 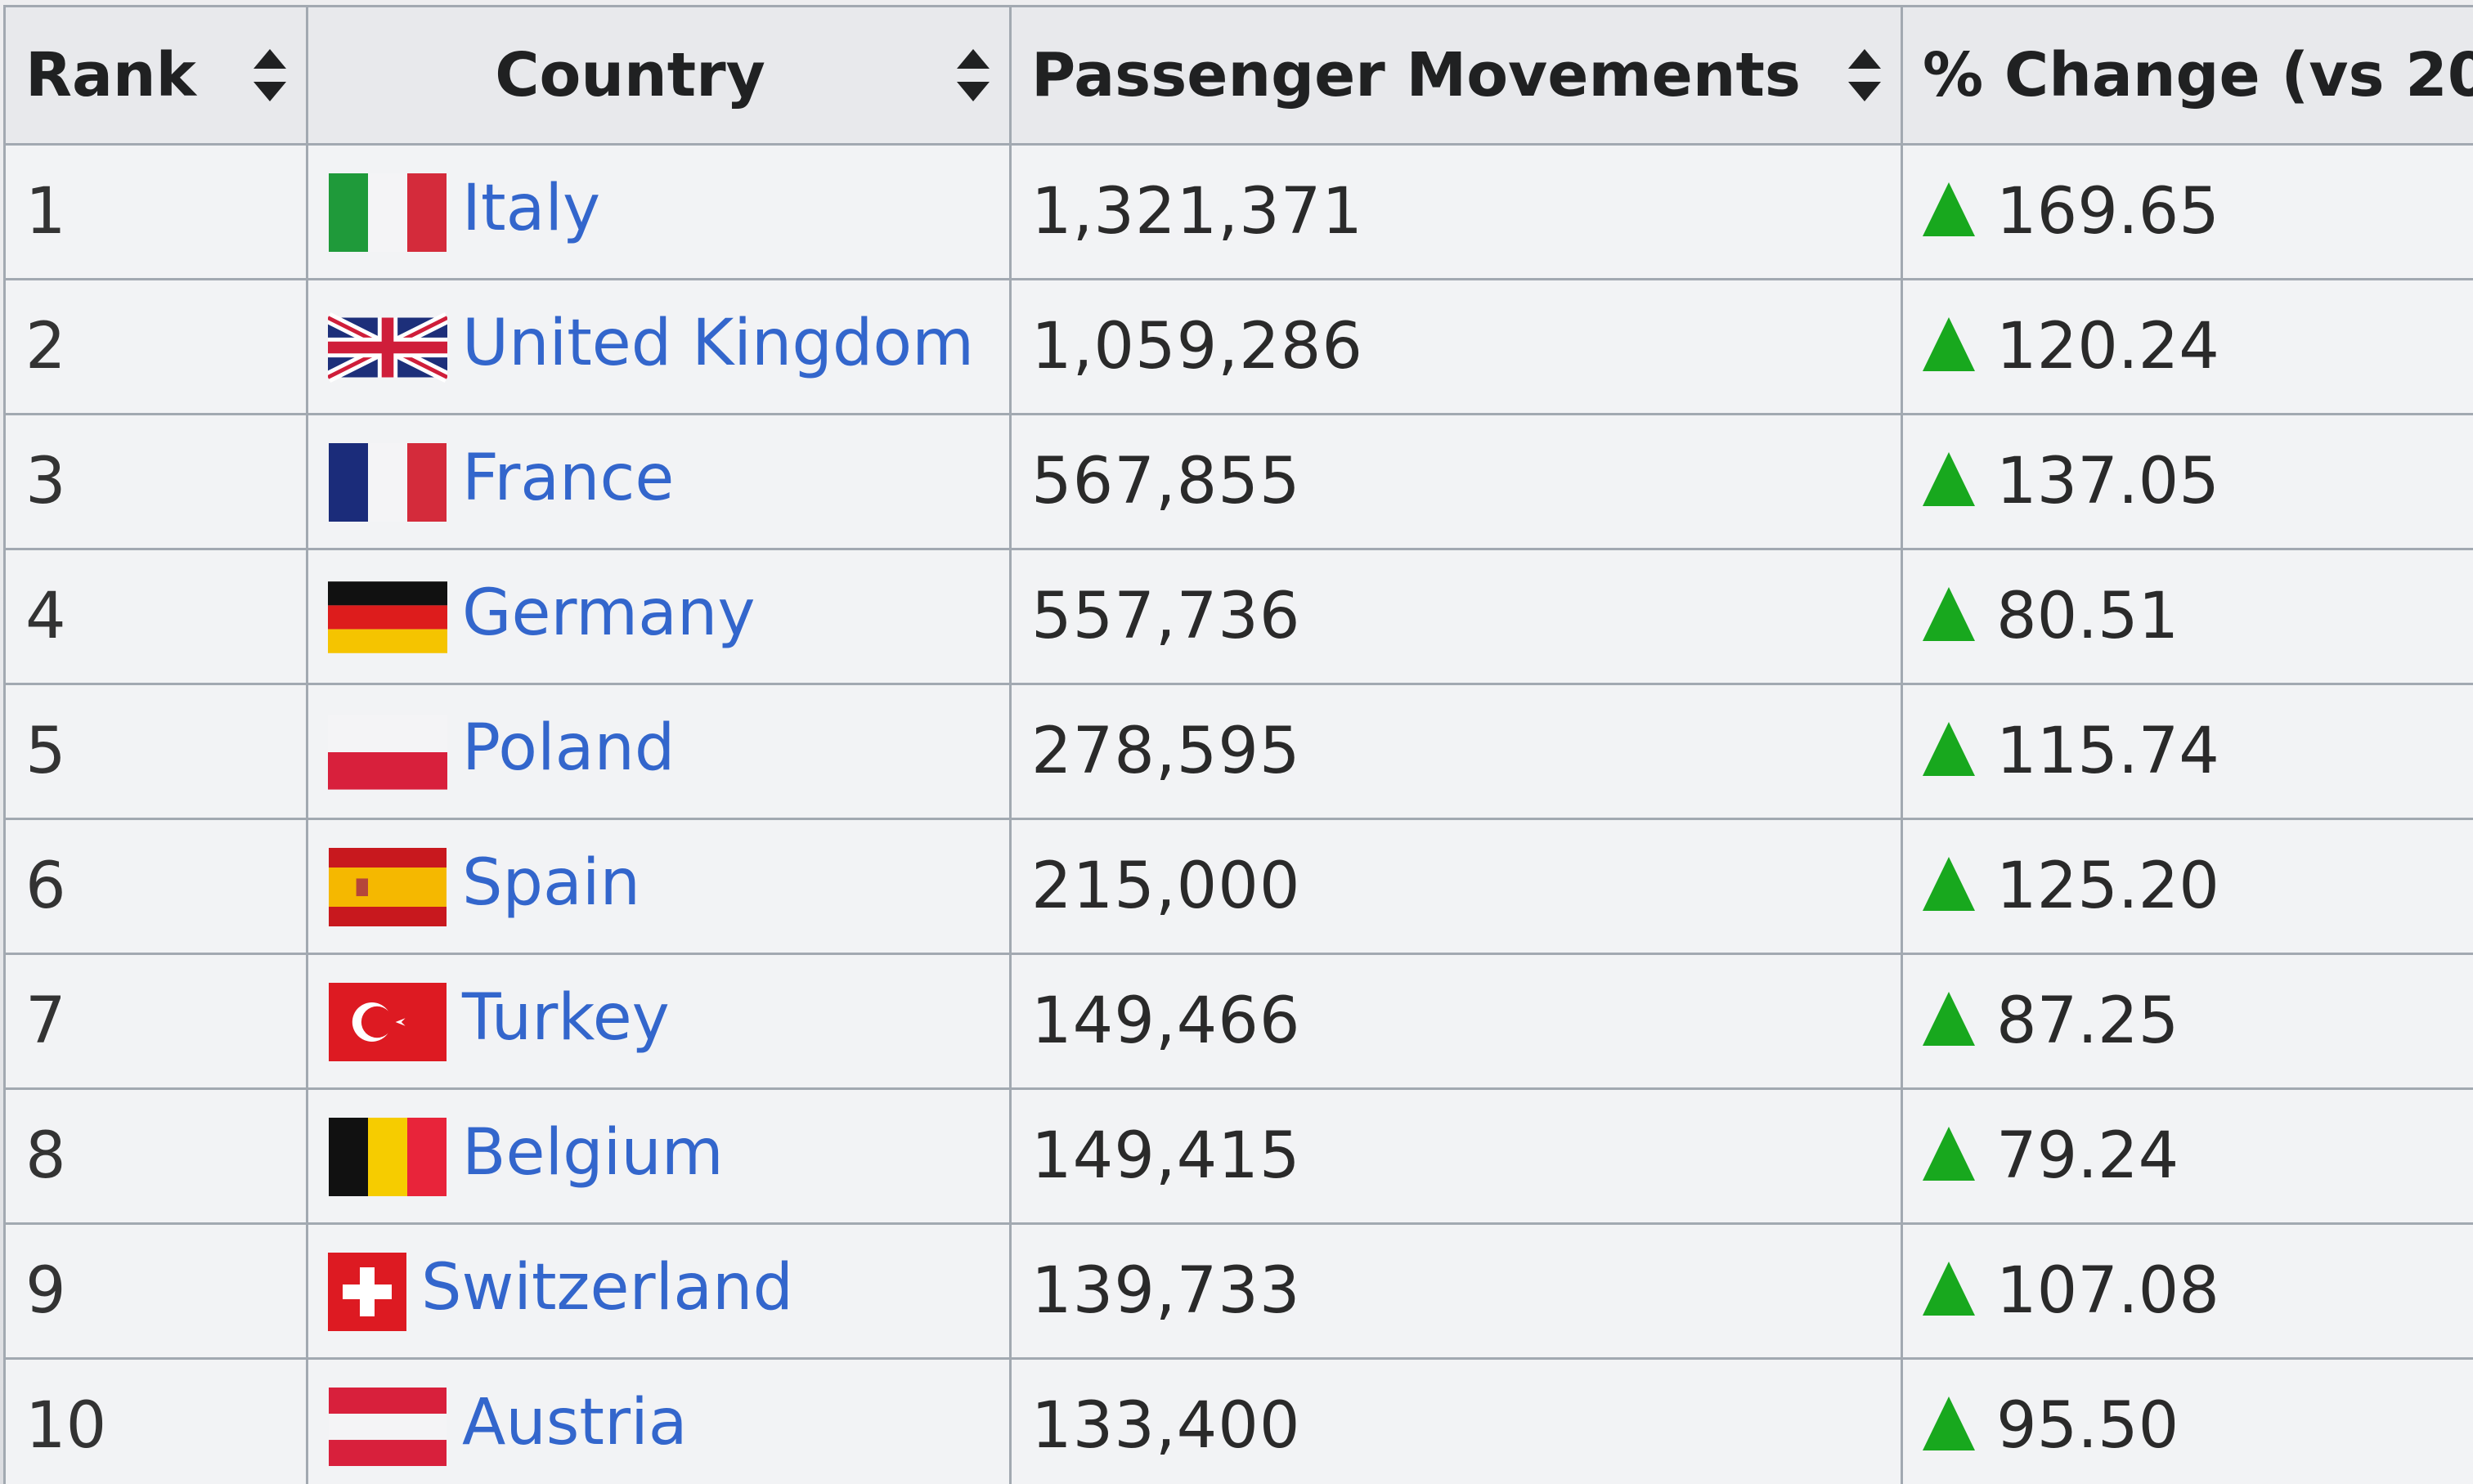 I want to click on passengers-cell: 1,321,371, so click(x=1456, y=211).